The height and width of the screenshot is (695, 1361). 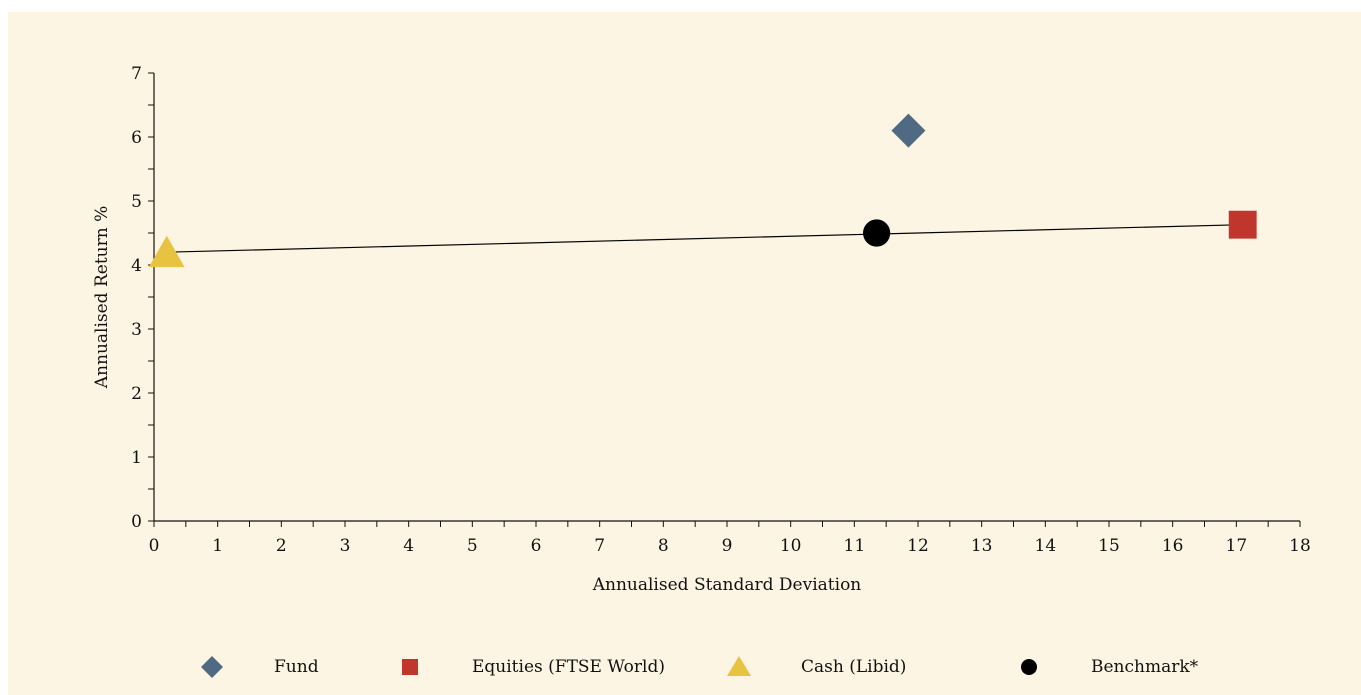 What do you see at coordinates (877, 233) in the screenshot?
I see `point-benchmark` at bounding box center [877, 233].